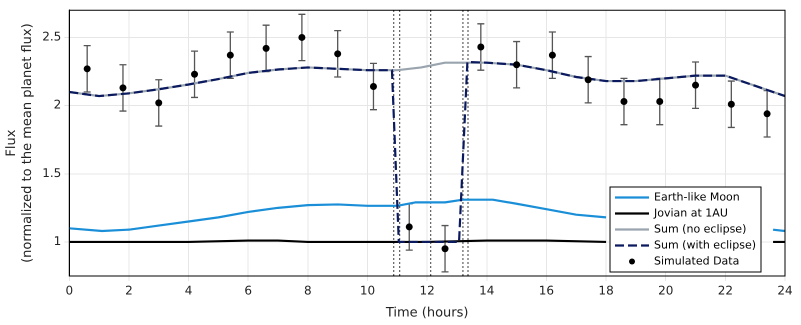 The image size is (801, 325). I want to click on x-tick-label: 8, so click(308, 290).